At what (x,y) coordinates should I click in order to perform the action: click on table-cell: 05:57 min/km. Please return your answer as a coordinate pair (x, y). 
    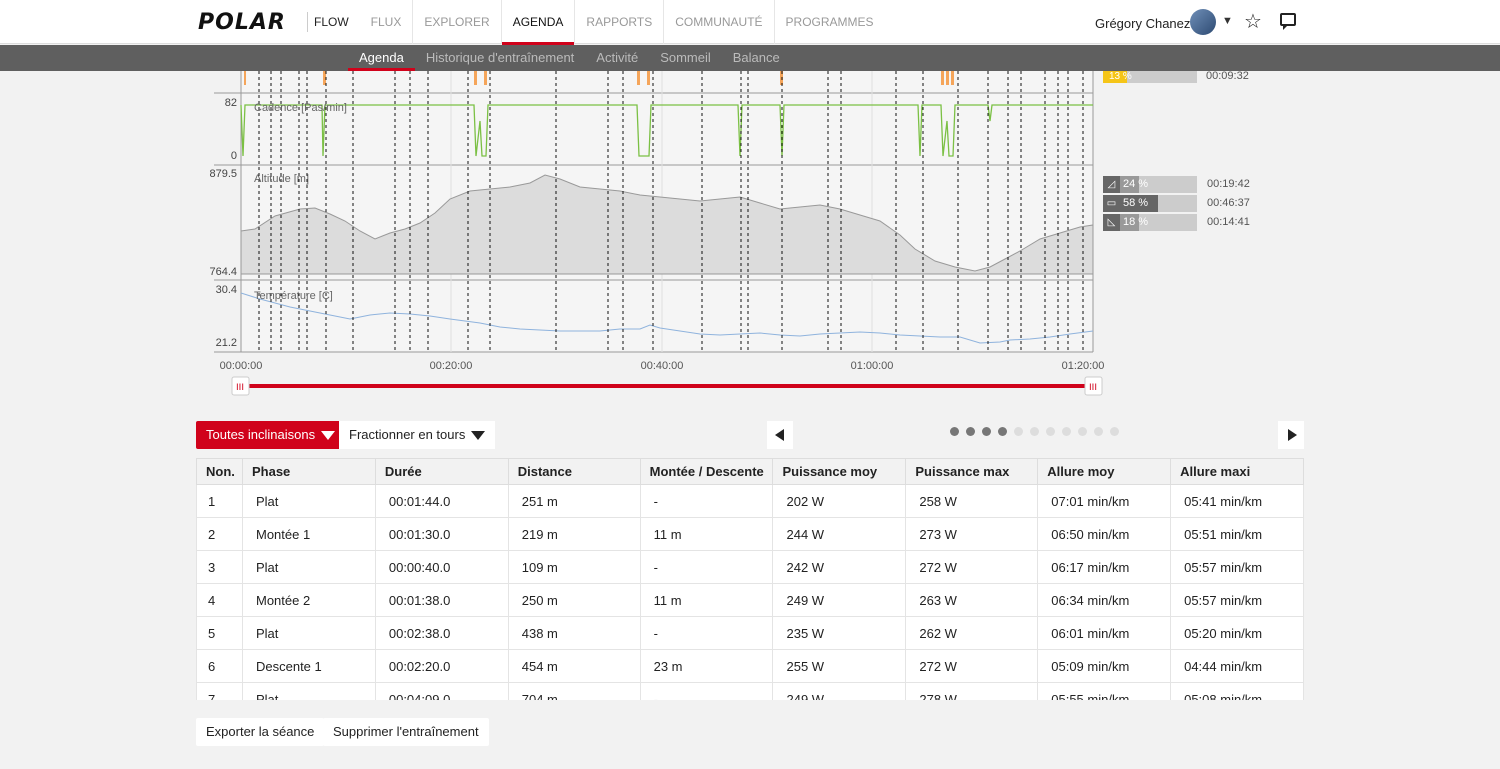
    Looking at the image, I should click on (1237, 600).